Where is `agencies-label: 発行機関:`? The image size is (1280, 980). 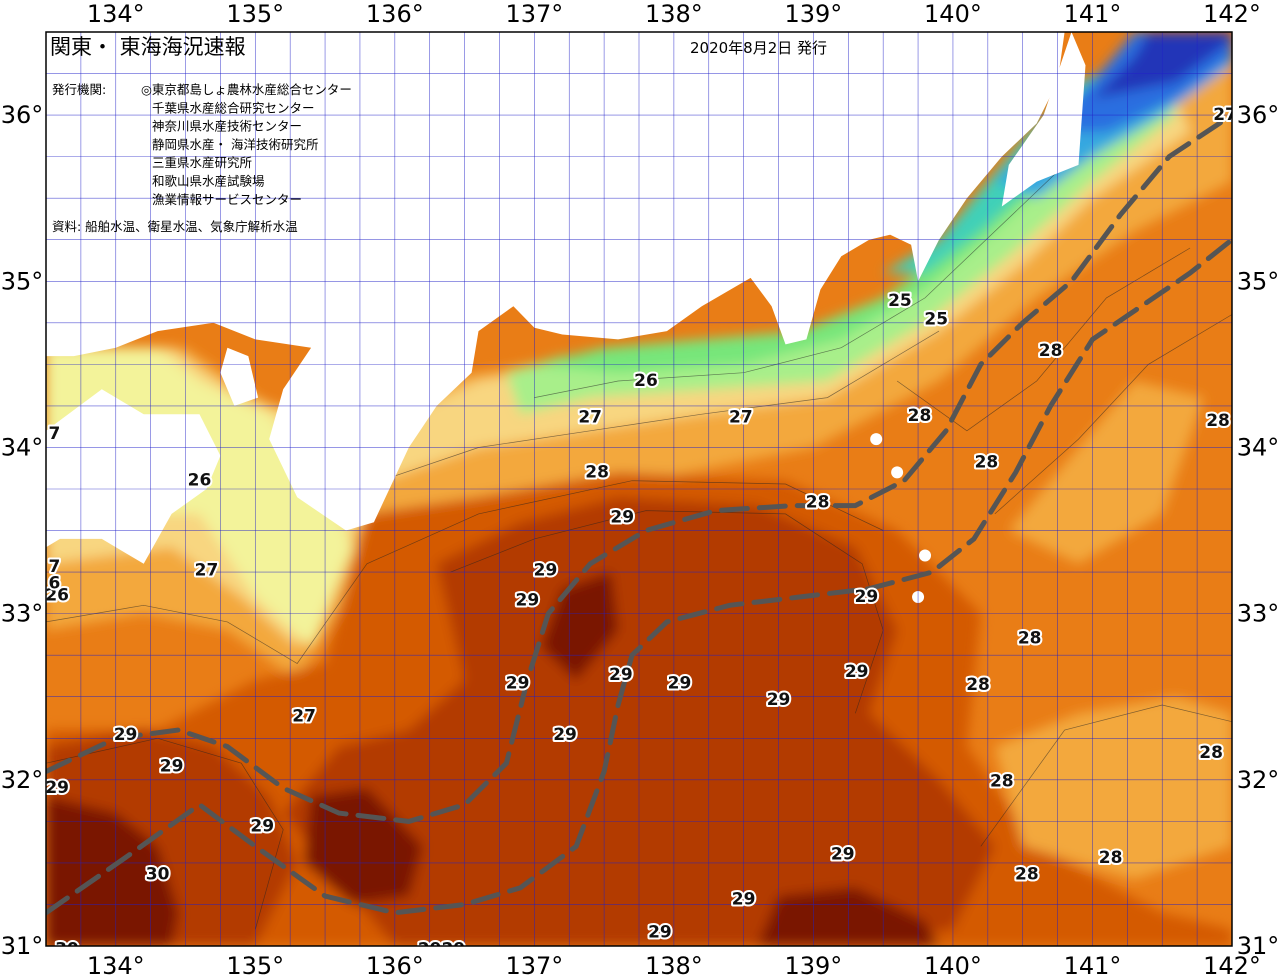 agencies-label: 発行機関: is located at coordinates (79, 89).